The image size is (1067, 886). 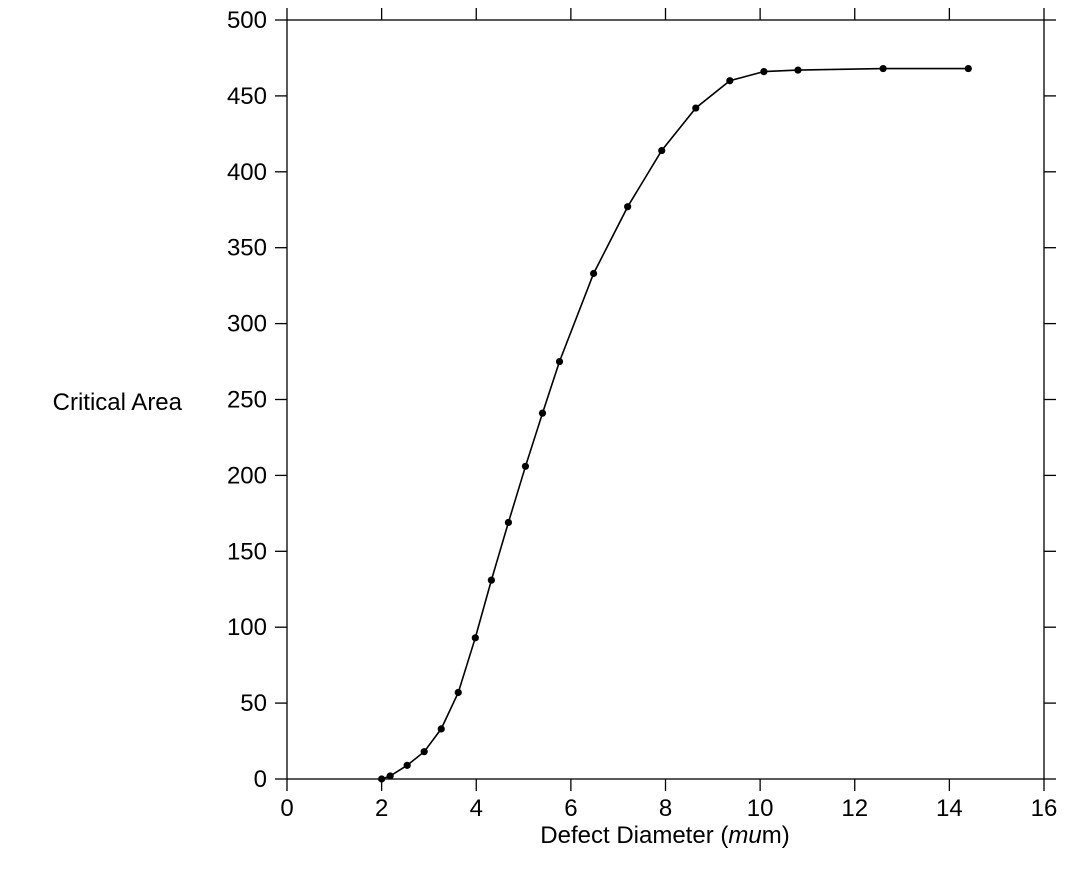 I want to click on y-tick-label: 250, so click(x=247, y=400).